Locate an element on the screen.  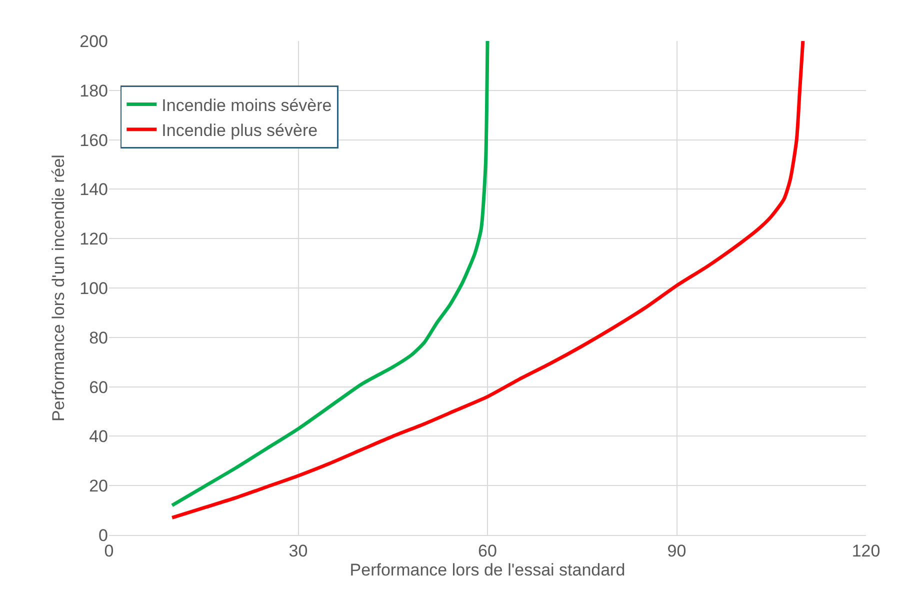
y-tick-label: 200 is located at coordinates (94, 41).